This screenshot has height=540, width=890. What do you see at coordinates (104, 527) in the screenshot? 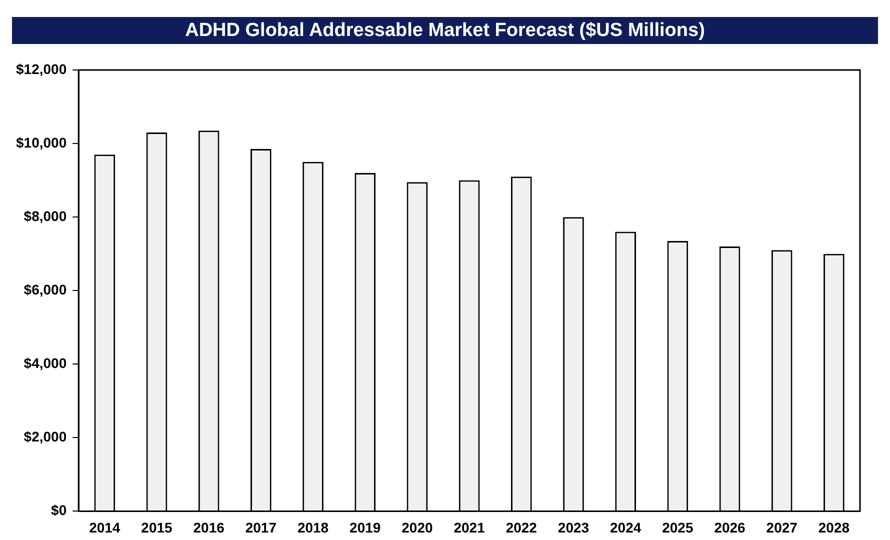
I see `x-tick-label: 2014` at bounding box center [104, 527].